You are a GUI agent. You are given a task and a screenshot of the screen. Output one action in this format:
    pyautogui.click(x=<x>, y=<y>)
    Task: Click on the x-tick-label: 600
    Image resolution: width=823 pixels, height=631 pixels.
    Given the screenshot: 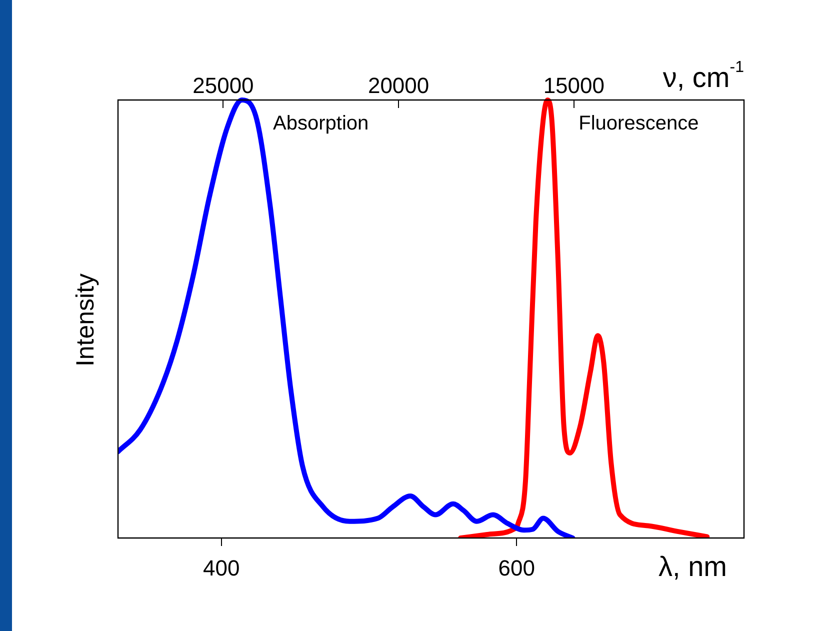 What is the action you would take?
    pyautogui.click(x=516, y=567)
    